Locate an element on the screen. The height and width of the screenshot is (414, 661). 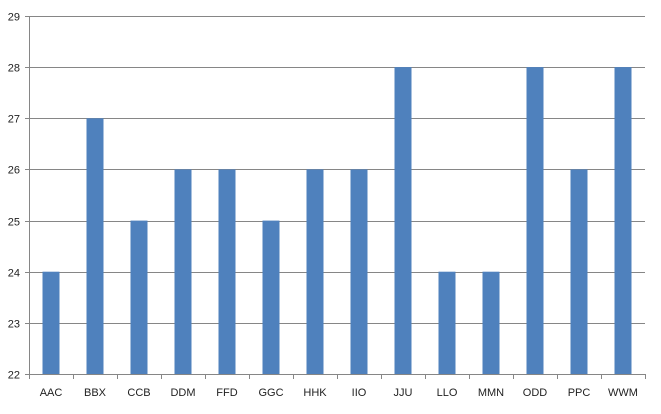
x-tick-label: AAC is located at coordinates (51, 393).